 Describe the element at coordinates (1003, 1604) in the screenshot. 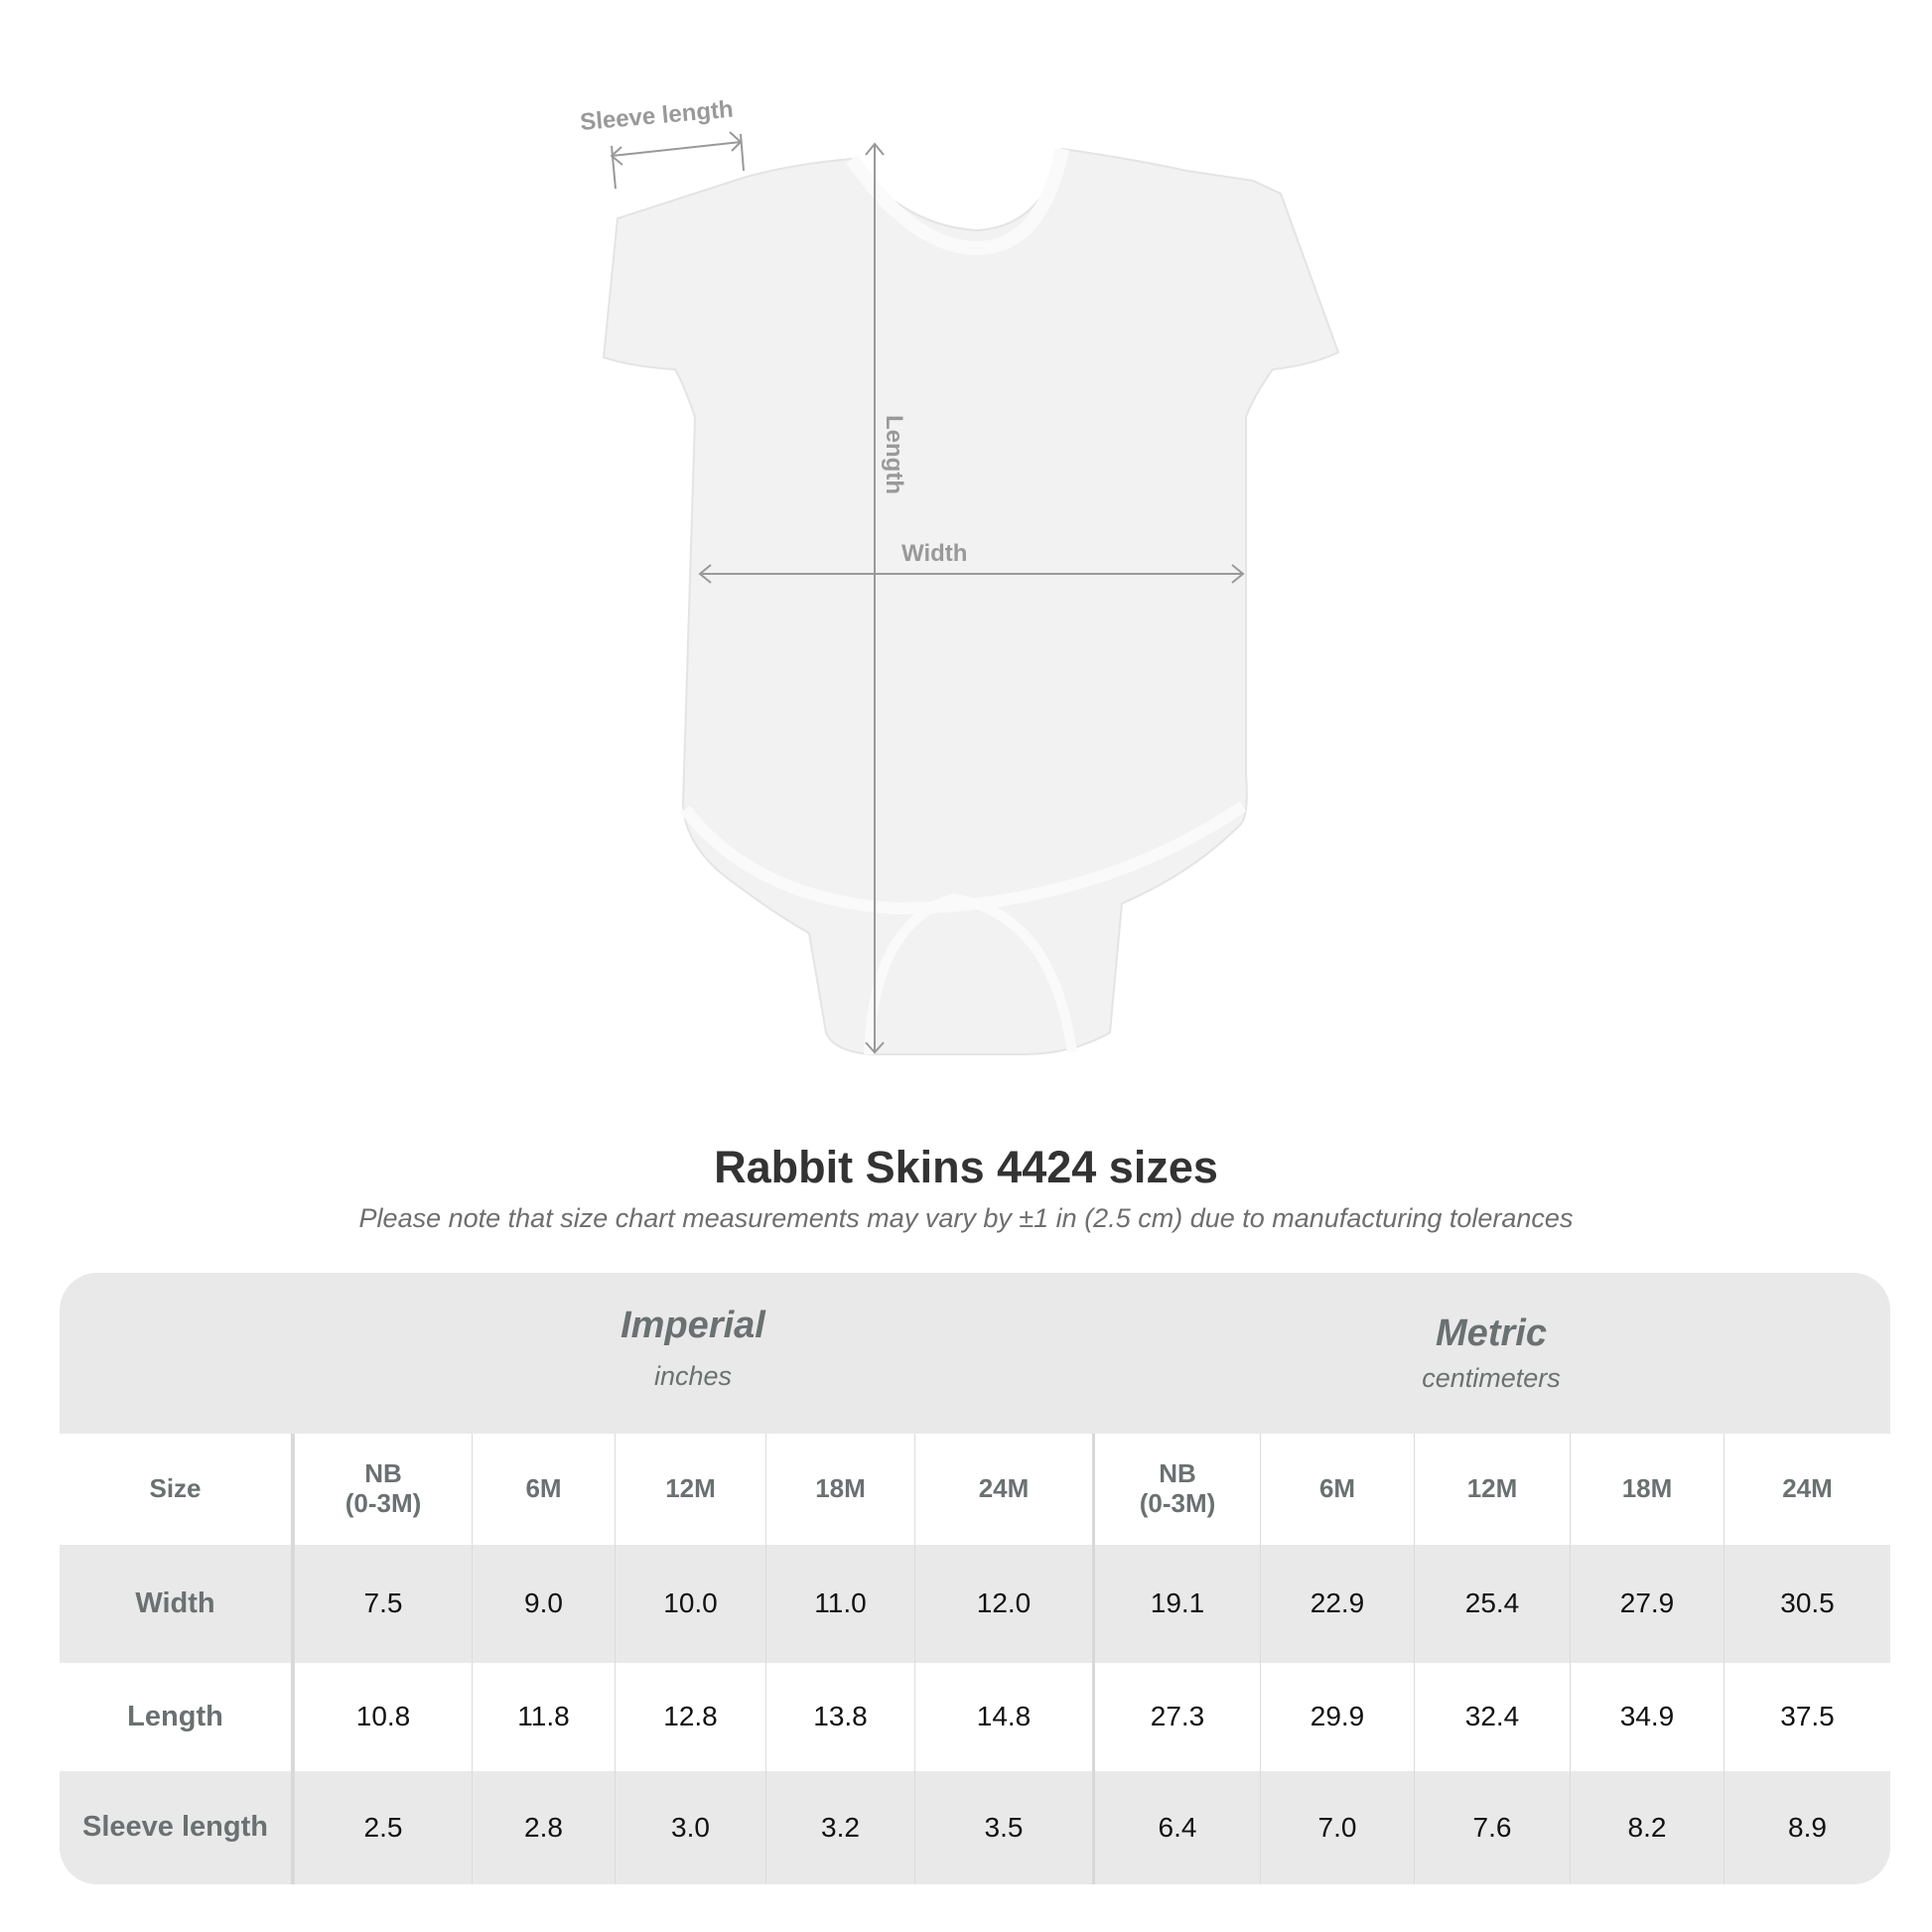

I see `imperial-value: 12.0` at that location.